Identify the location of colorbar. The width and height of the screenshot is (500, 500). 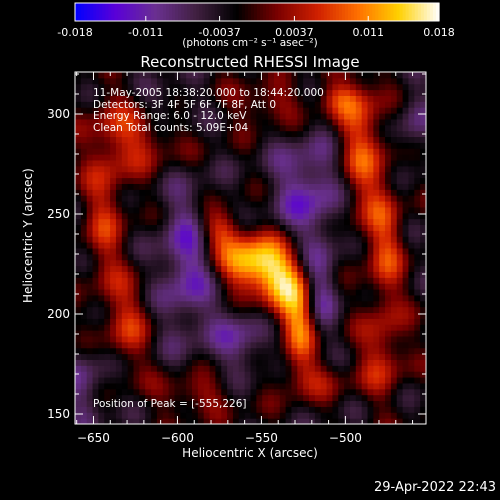
(257, 12).